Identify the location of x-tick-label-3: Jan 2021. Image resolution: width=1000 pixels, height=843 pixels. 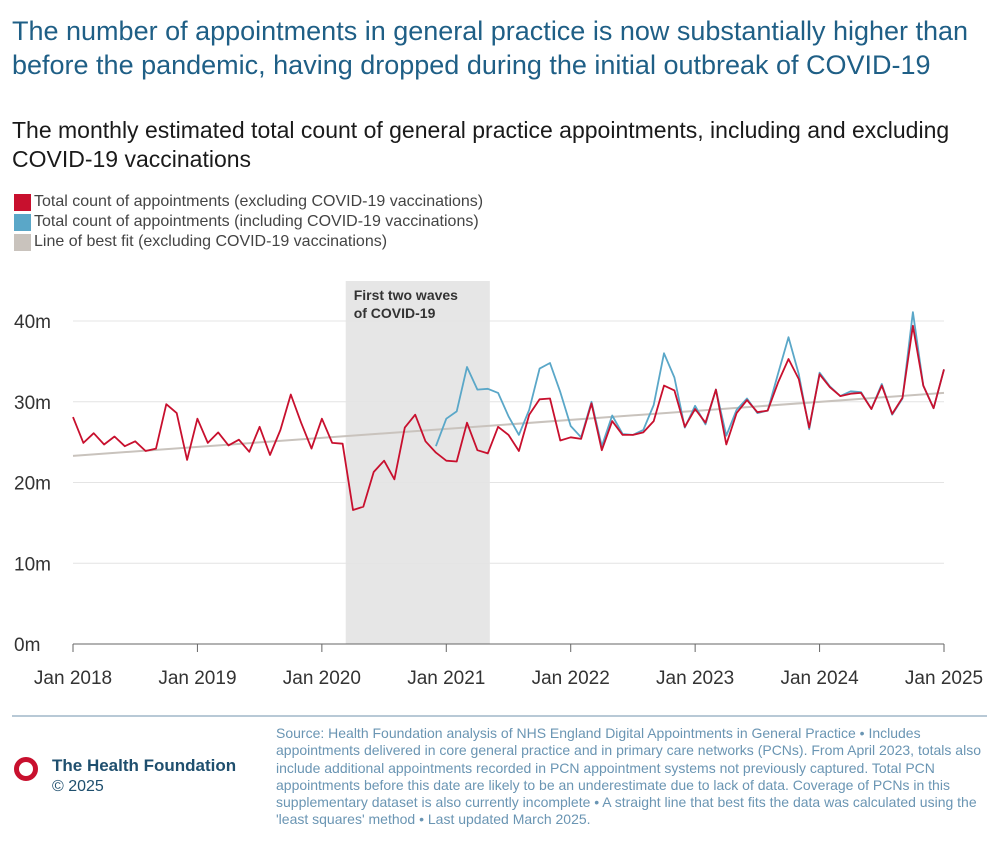
(446, 678).